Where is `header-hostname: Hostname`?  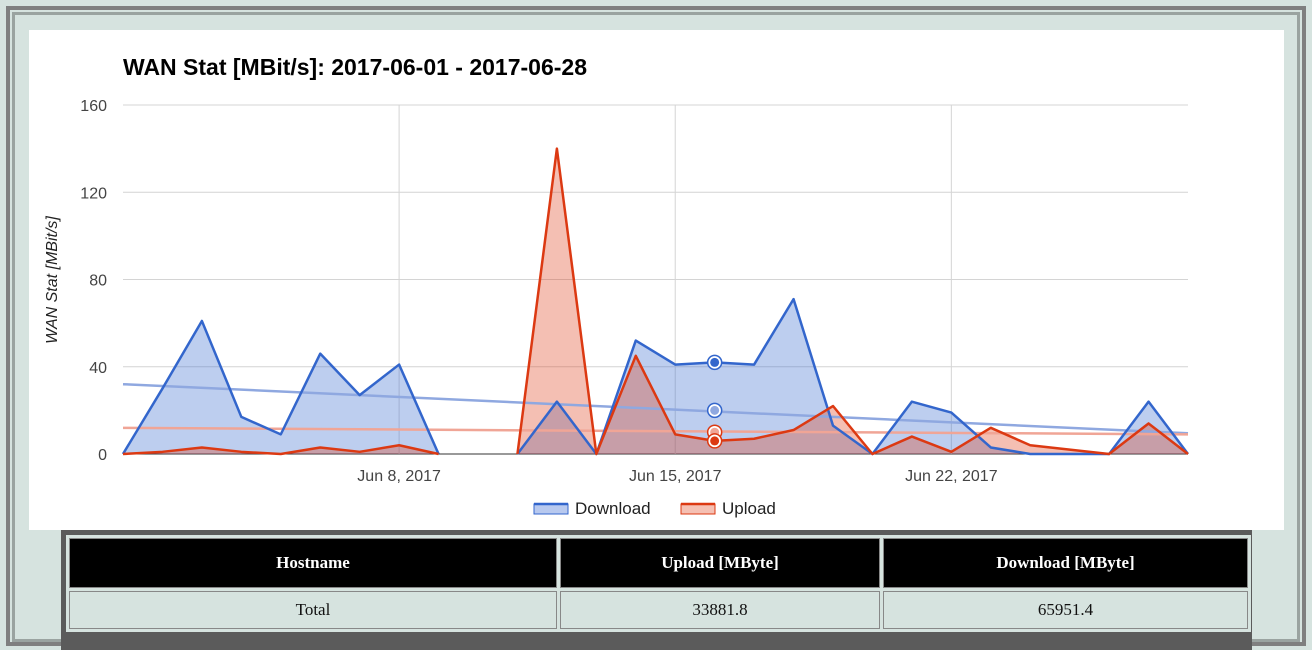 header-hostname: Hostname is located at coordinates (313, 563).